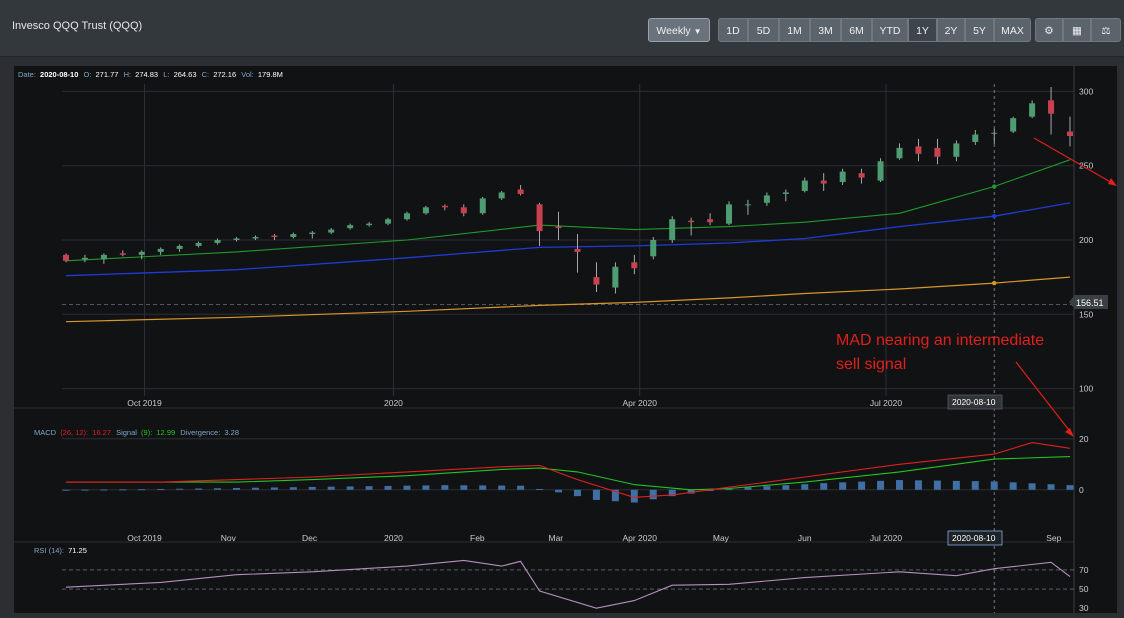 The height and width of the screenshot is (618, 1124). I want to click on macd-time-tick-label: Oct 2019, so click(144, 538).